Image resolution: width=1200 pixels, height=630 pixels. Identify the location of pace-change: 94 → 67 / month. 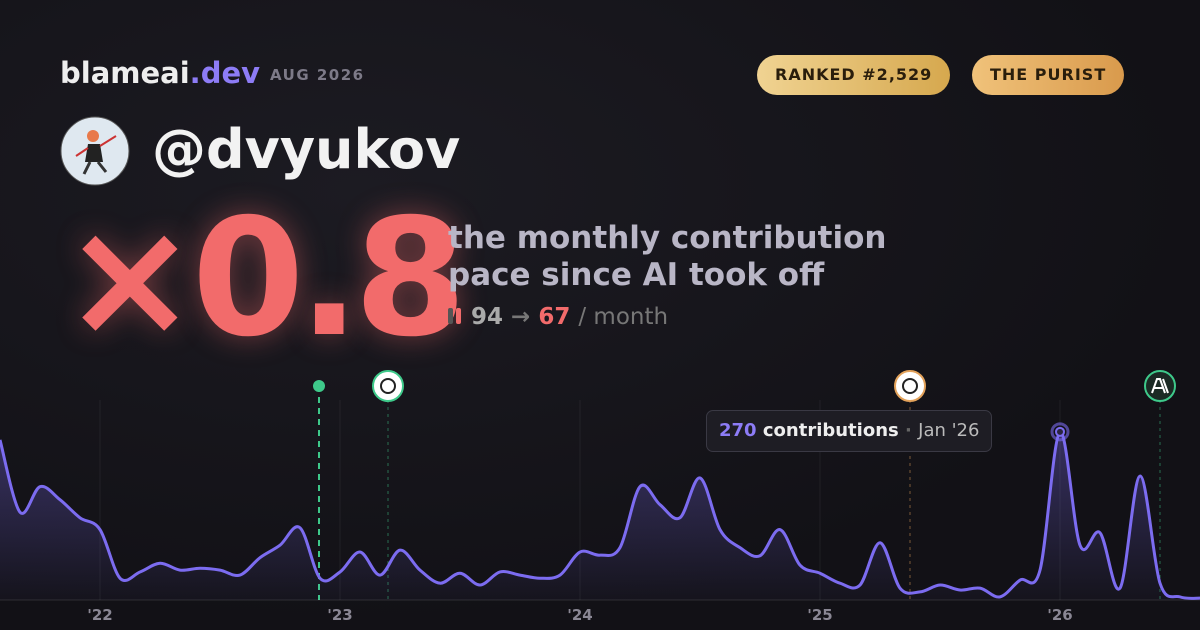
(558, 317).